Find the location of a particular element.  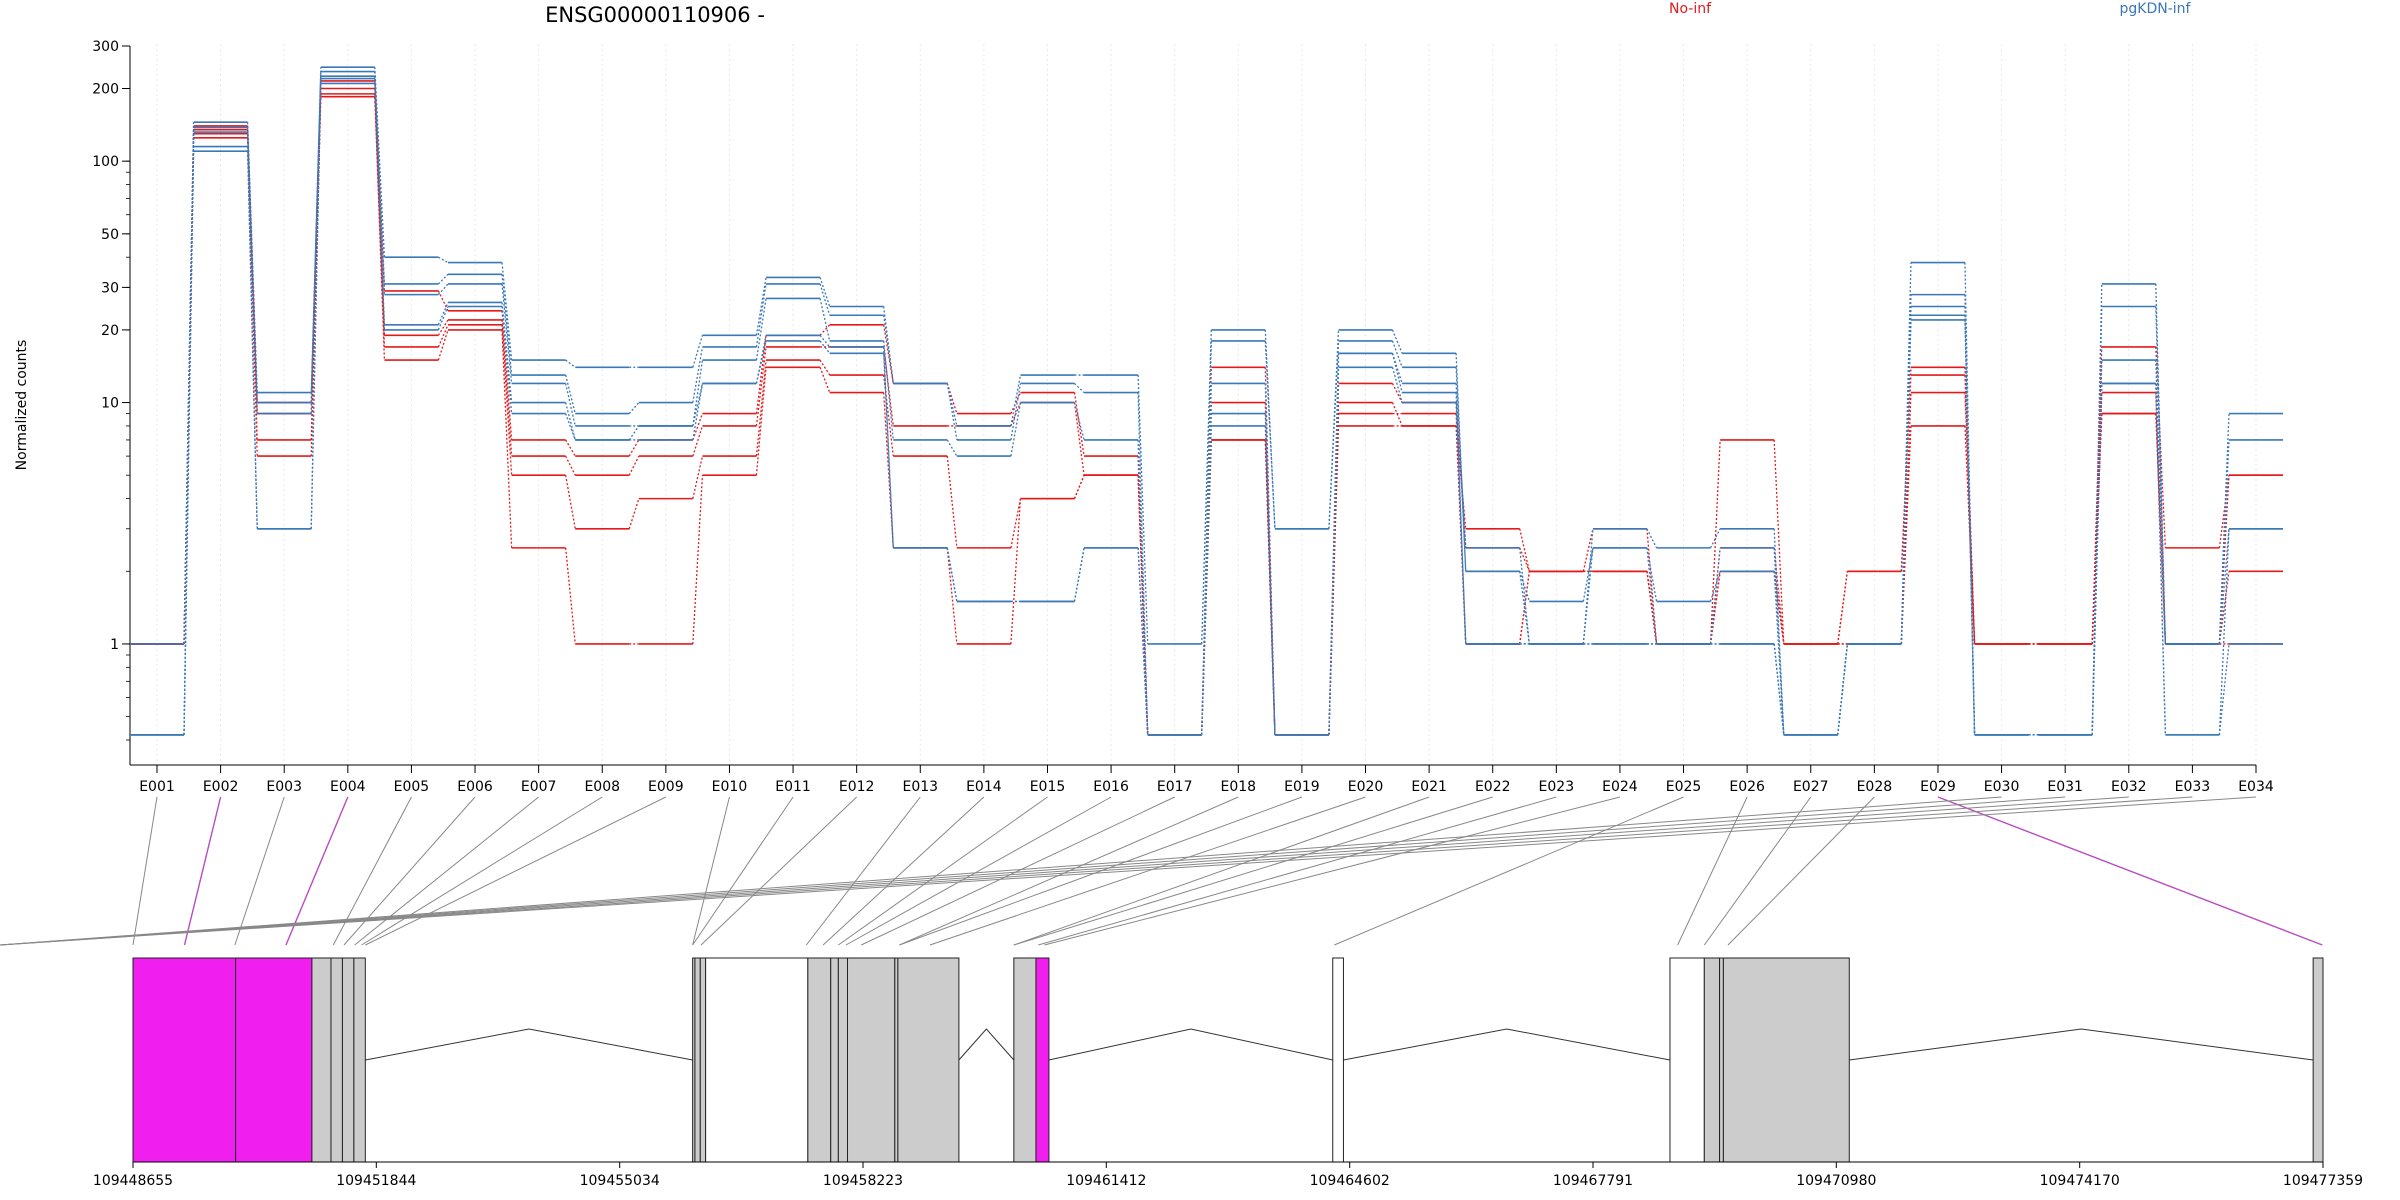

chart-title: ENSG00000110906 - is located at coordinates (655, 15).